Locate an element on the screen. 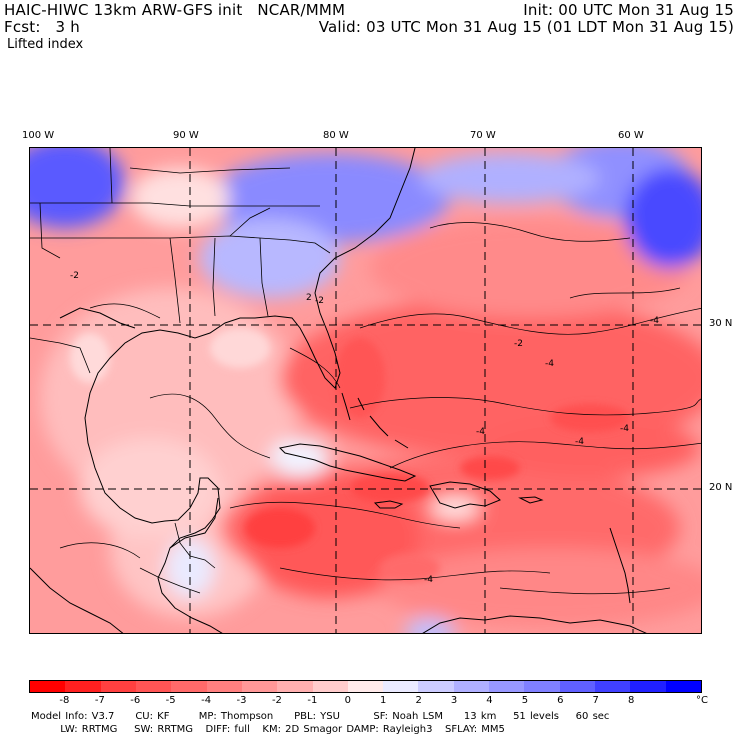  contour-label: 2 is located at coordinates (309, 298).